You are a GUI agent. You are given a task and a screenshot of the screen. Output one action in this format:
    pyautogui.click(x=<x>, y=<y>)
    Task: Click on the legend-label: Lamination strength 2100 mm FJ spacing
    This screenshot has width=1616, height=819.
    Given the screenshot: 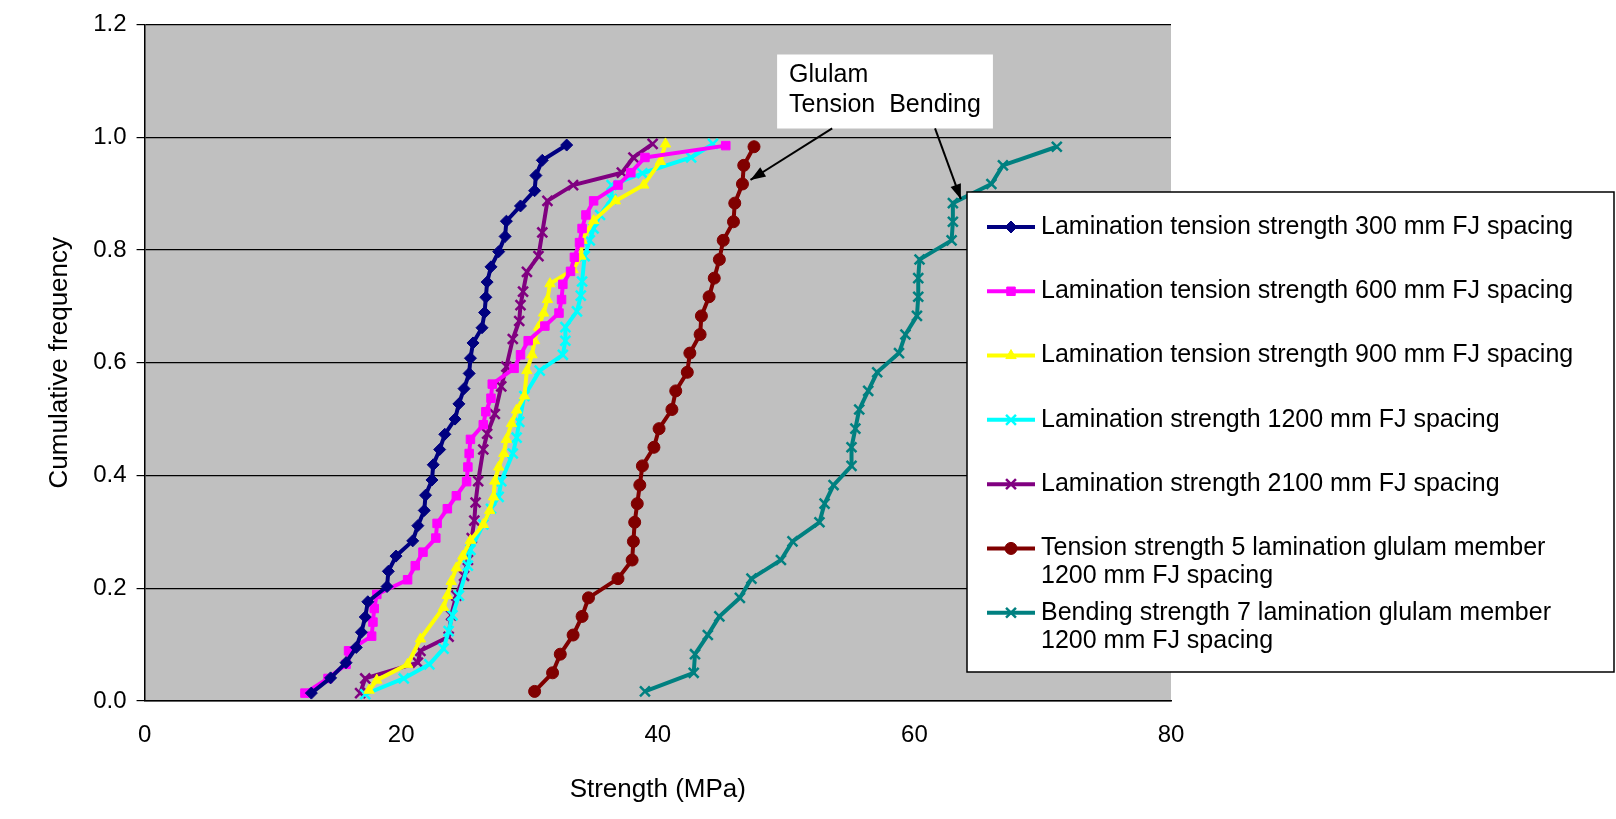 What is the action you would take?
    pyautogui.click(x=1270, y=482)
    